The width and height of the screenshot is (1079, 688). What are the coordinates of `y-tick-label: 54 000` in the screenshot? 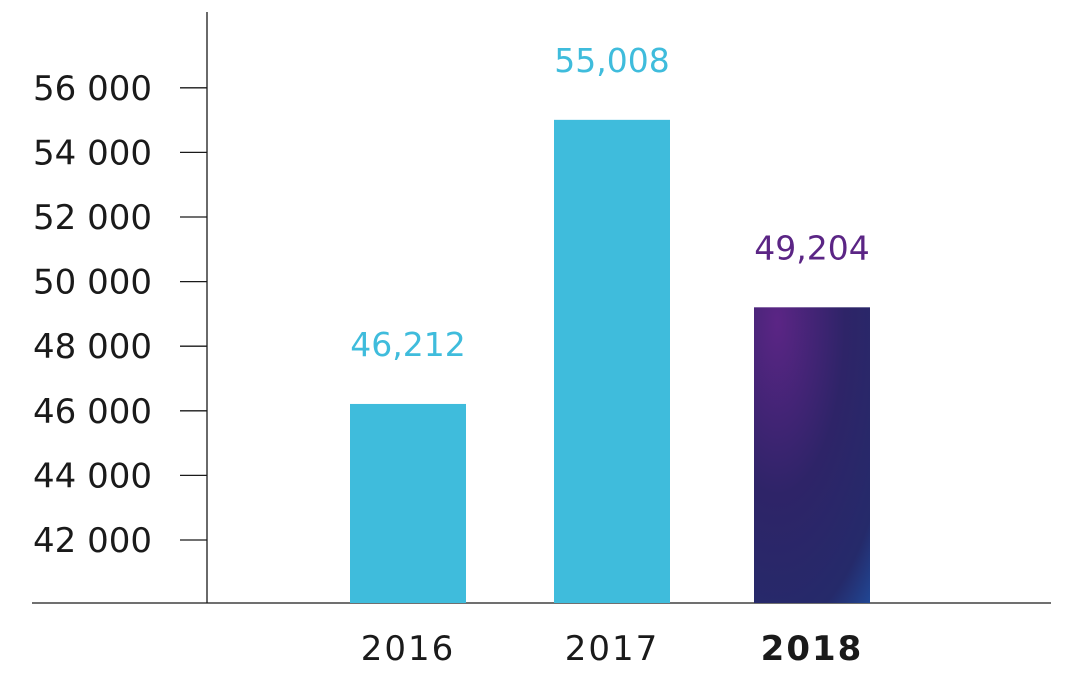 It's located at (92, 153).